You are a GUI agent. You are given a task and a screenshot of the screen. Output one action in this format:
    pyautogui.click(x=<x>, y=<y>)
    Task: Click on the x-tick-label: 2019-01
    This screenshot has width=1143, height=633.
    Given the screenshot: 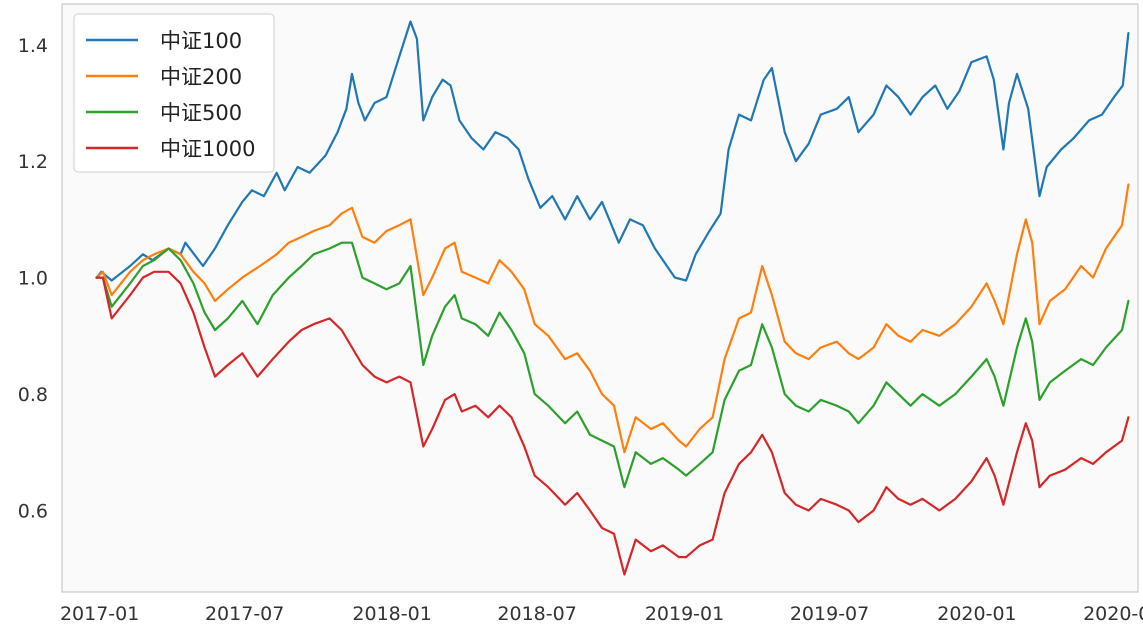 What is the action you would take?
    pyautogui.click(x=684, y=614)
    